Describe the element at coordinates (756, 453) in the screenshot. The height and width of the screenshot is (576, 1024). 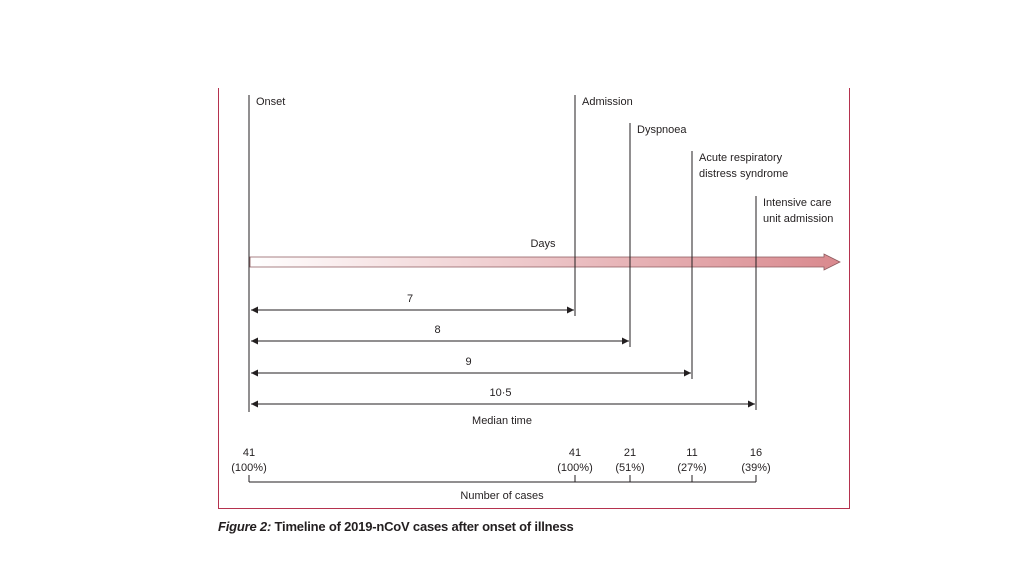
I see `case-count: 16` at that location.